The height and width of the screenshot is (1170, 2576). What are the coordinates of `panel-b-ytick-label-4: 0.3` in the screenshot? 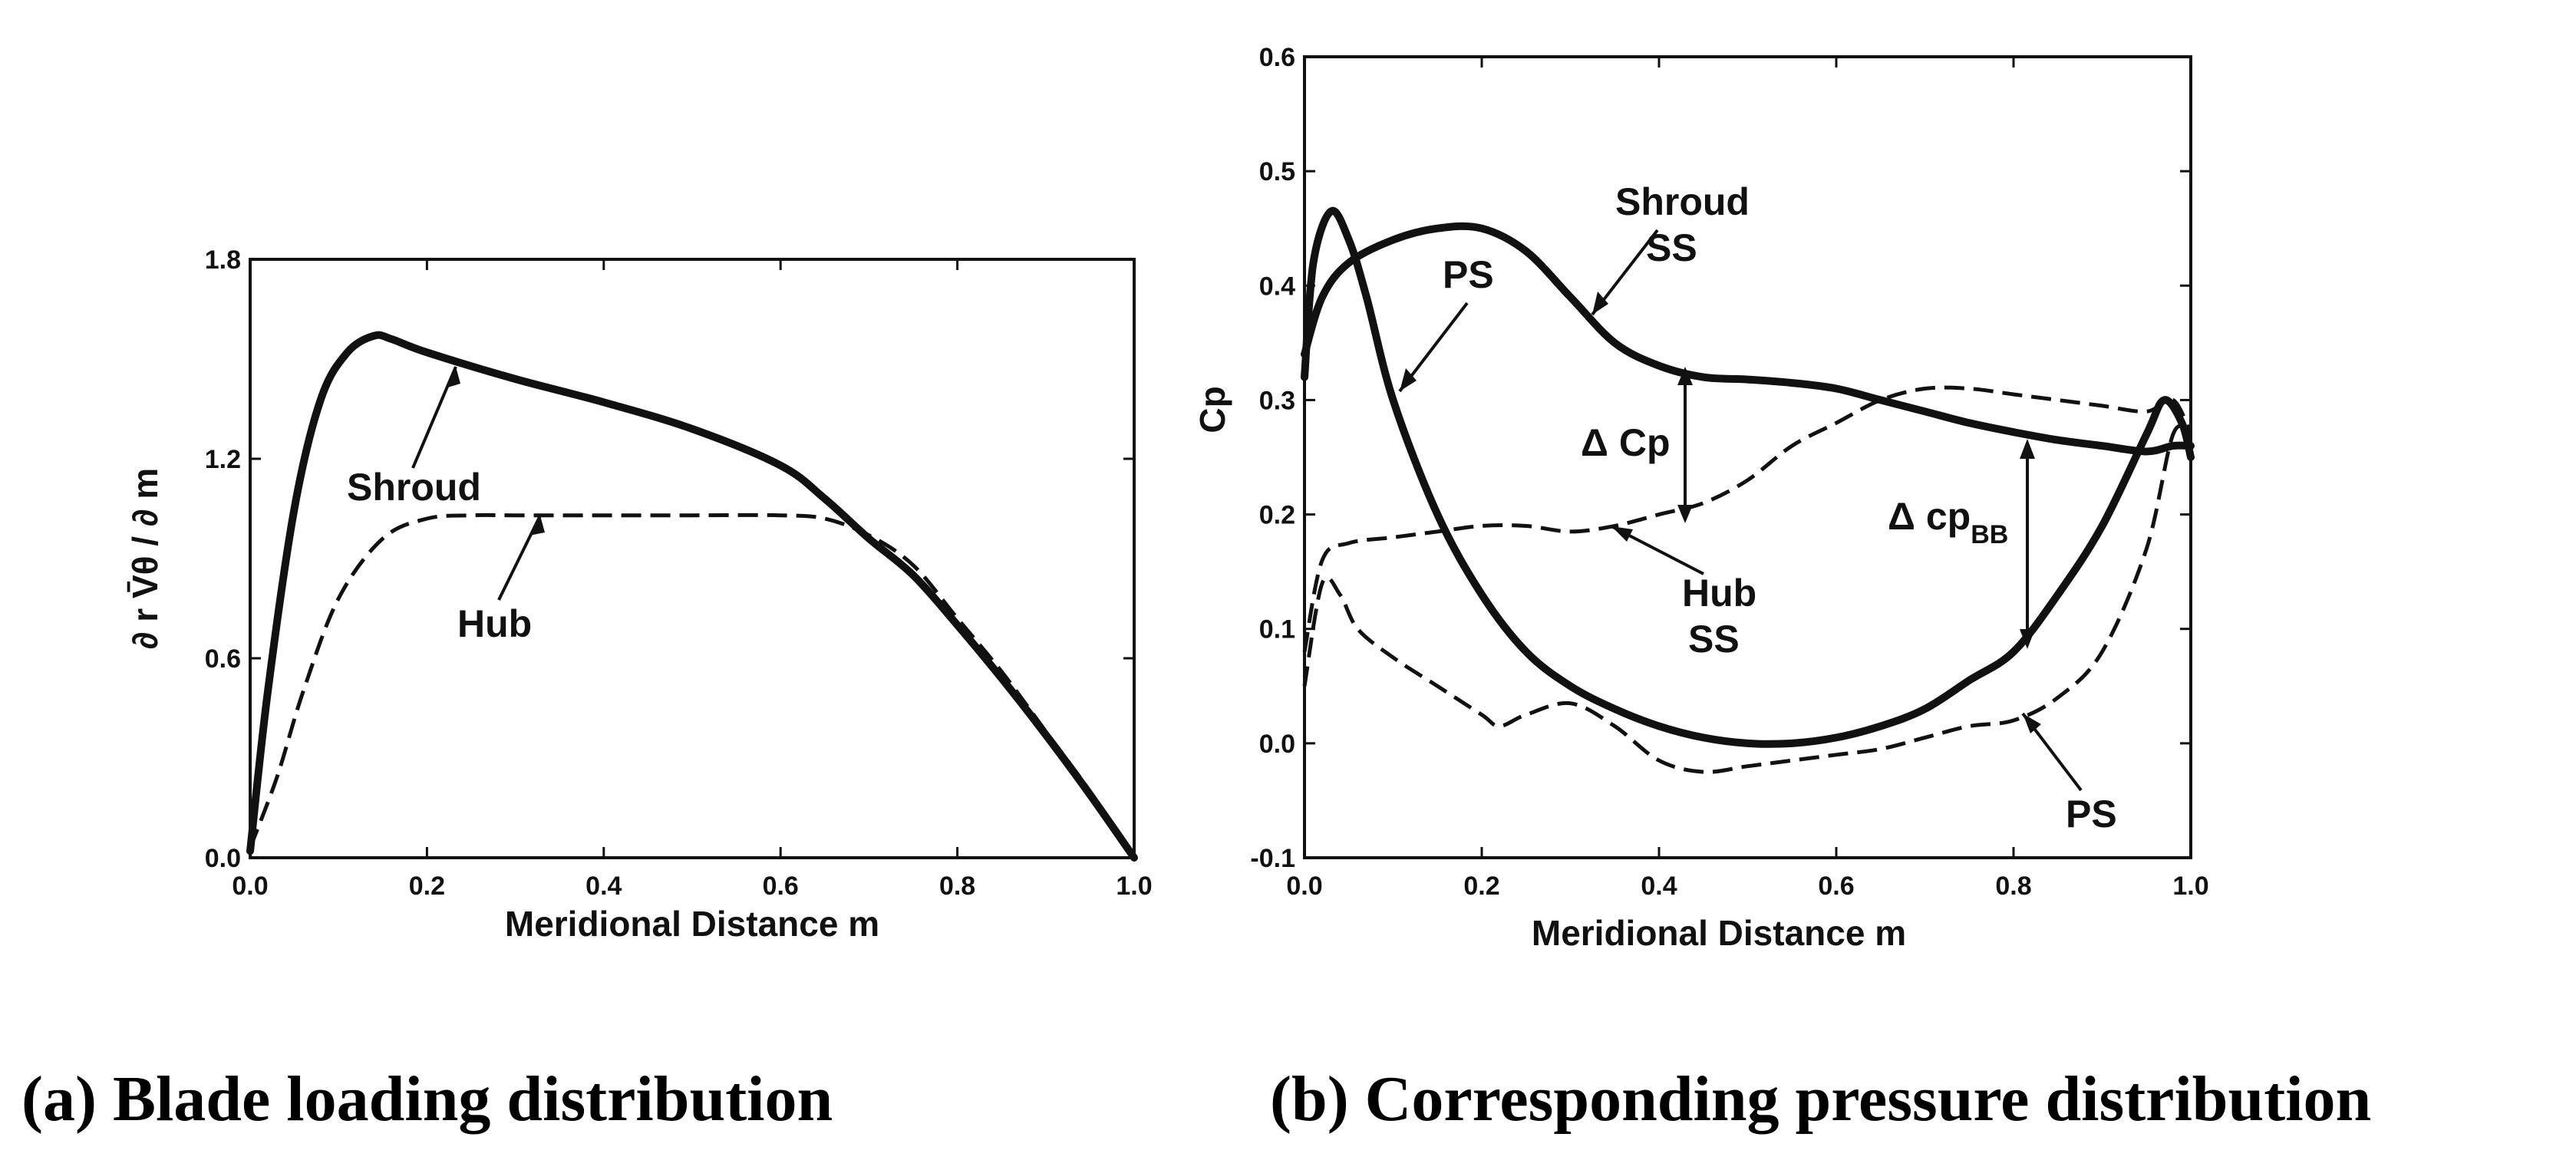 It's located at (1277, 401).